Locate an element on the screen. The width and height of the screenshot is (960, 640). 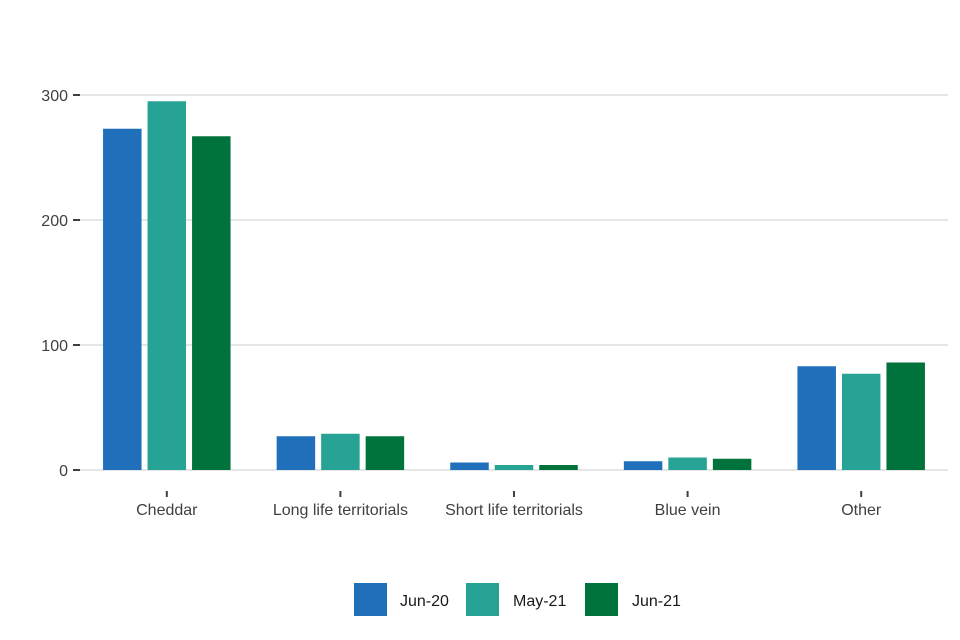
bar-jun-20-blue-vein is located at coordinates (643, 465).